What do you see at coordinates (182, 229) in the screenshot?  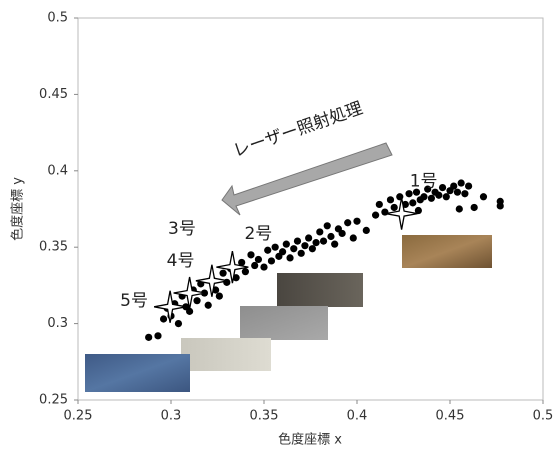 I see `point-label: 3号` at bounding box center [182, 229].